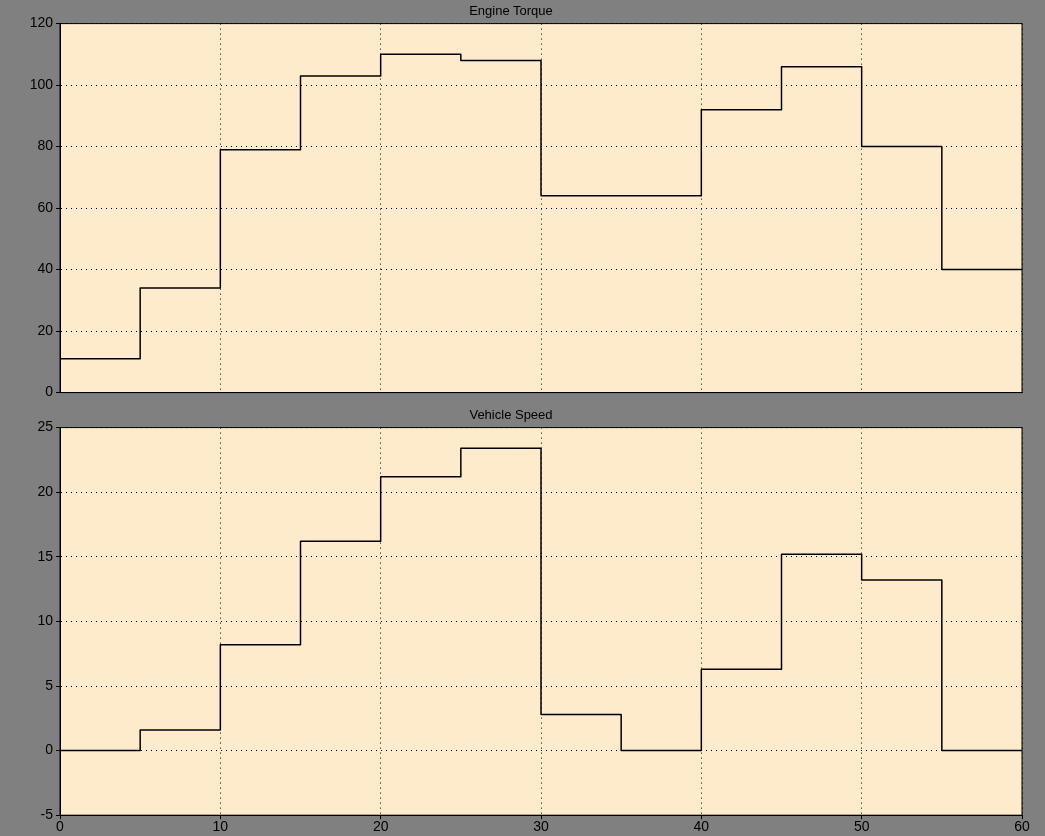 This screenshot has height=836, width=1045. What do you see at coordinates (511, 415) in the screenshot?
I see `chart-title: Vehicle Speed` at bounding box center [511, 415].